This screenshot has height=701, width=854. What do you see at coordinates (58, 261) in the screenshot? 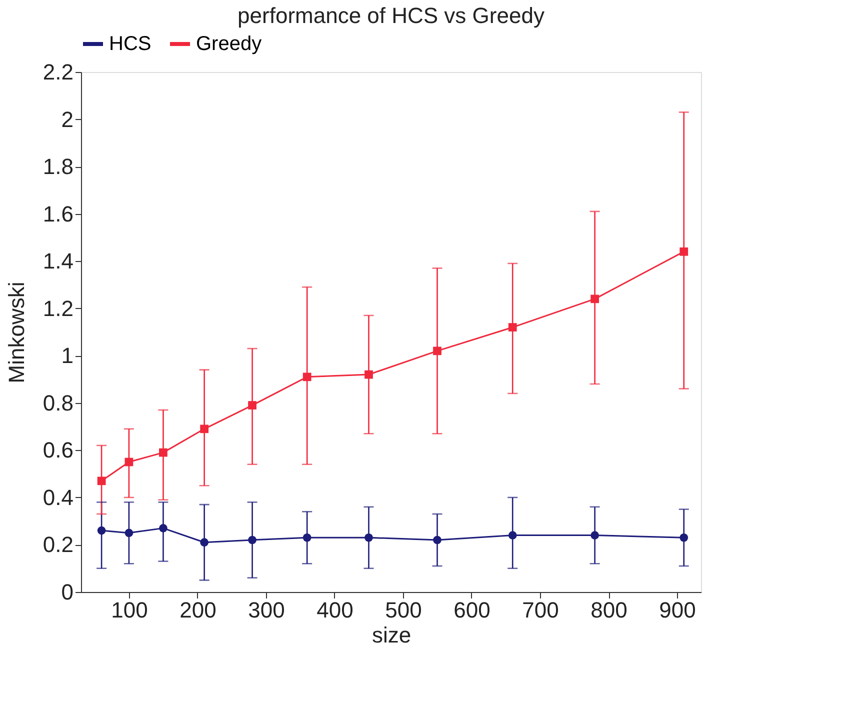
I see `y-tick-label: 1.4` at bounding box center [58, 261].